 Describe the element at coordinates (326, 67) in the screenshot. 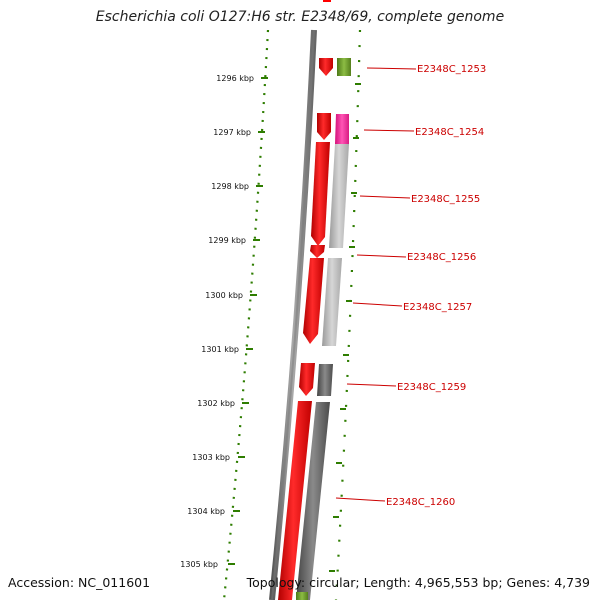

I see `gene-1253-arrow` at that location.